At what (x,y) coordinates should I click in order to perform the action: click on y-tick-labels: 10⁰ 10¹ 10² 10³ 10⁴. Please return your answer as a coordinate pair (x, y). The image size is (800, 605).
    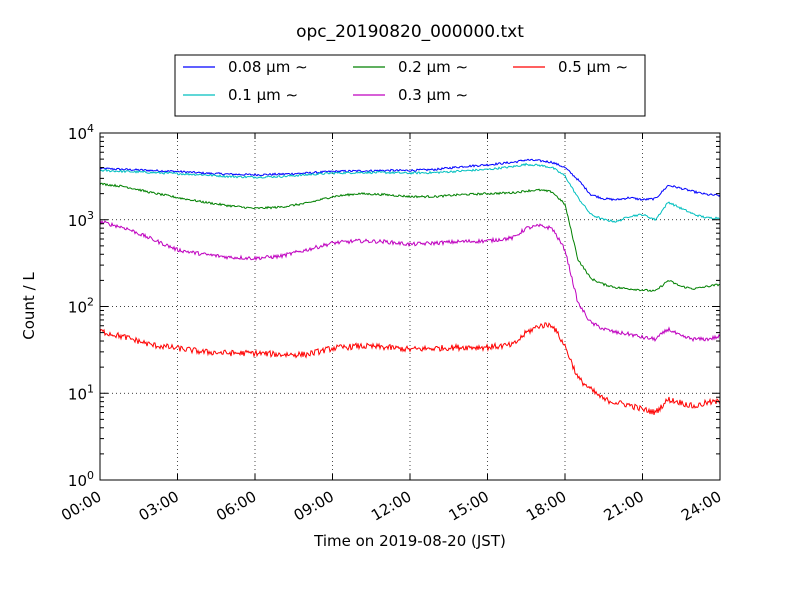
    Looking at the image, I should click on (81, 306).